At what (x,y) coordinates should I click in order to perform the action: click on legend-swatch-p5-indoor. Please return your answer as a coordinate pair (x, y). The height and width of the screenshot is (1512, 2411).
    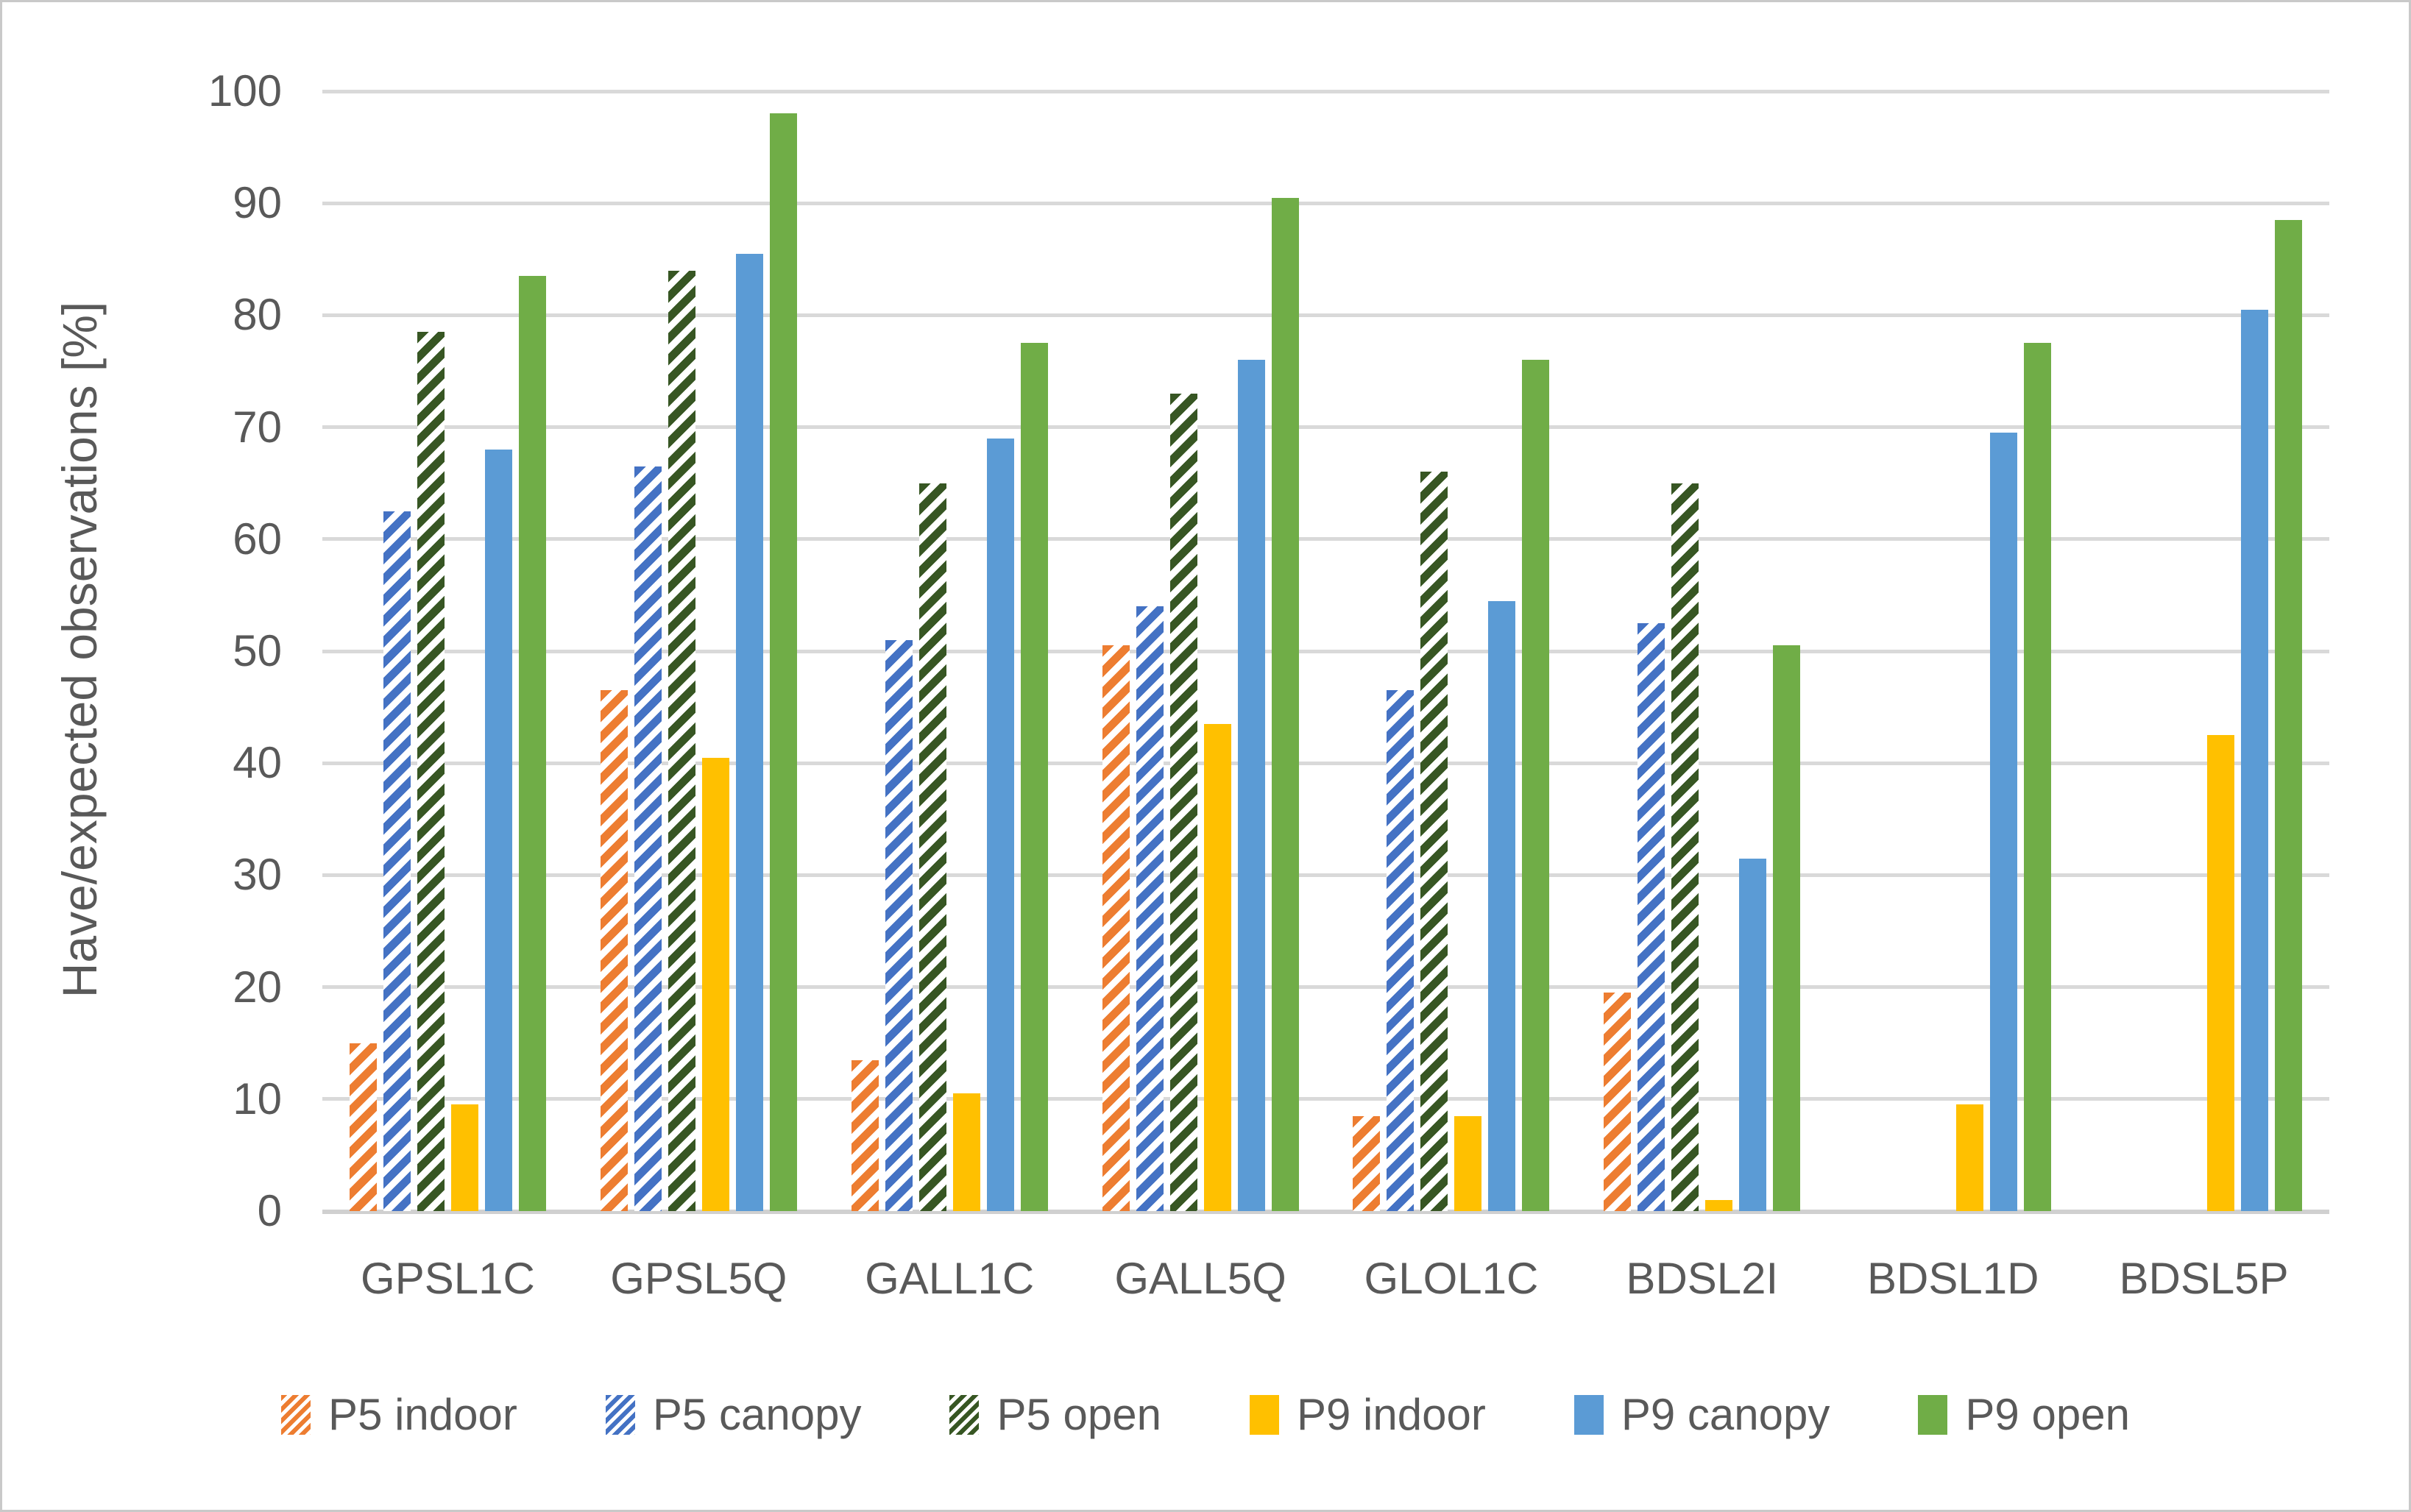
    Looking at the image, I should click on (296, 1414).